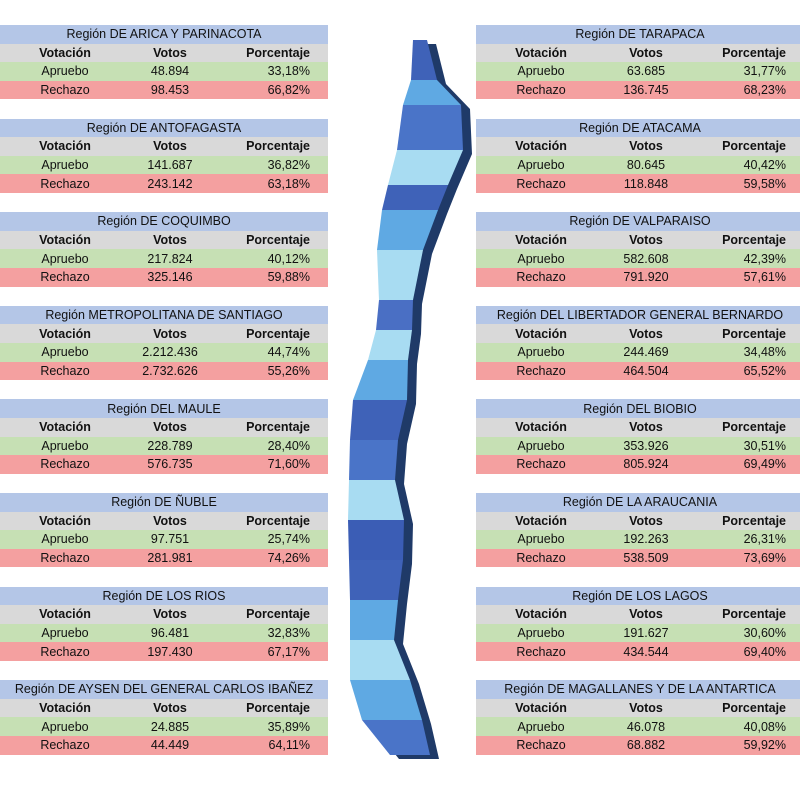 The image size is (800, 800). Describe the element at coordinates (170, 726) in the screenshot. I see `cell: 24.885` at that location.